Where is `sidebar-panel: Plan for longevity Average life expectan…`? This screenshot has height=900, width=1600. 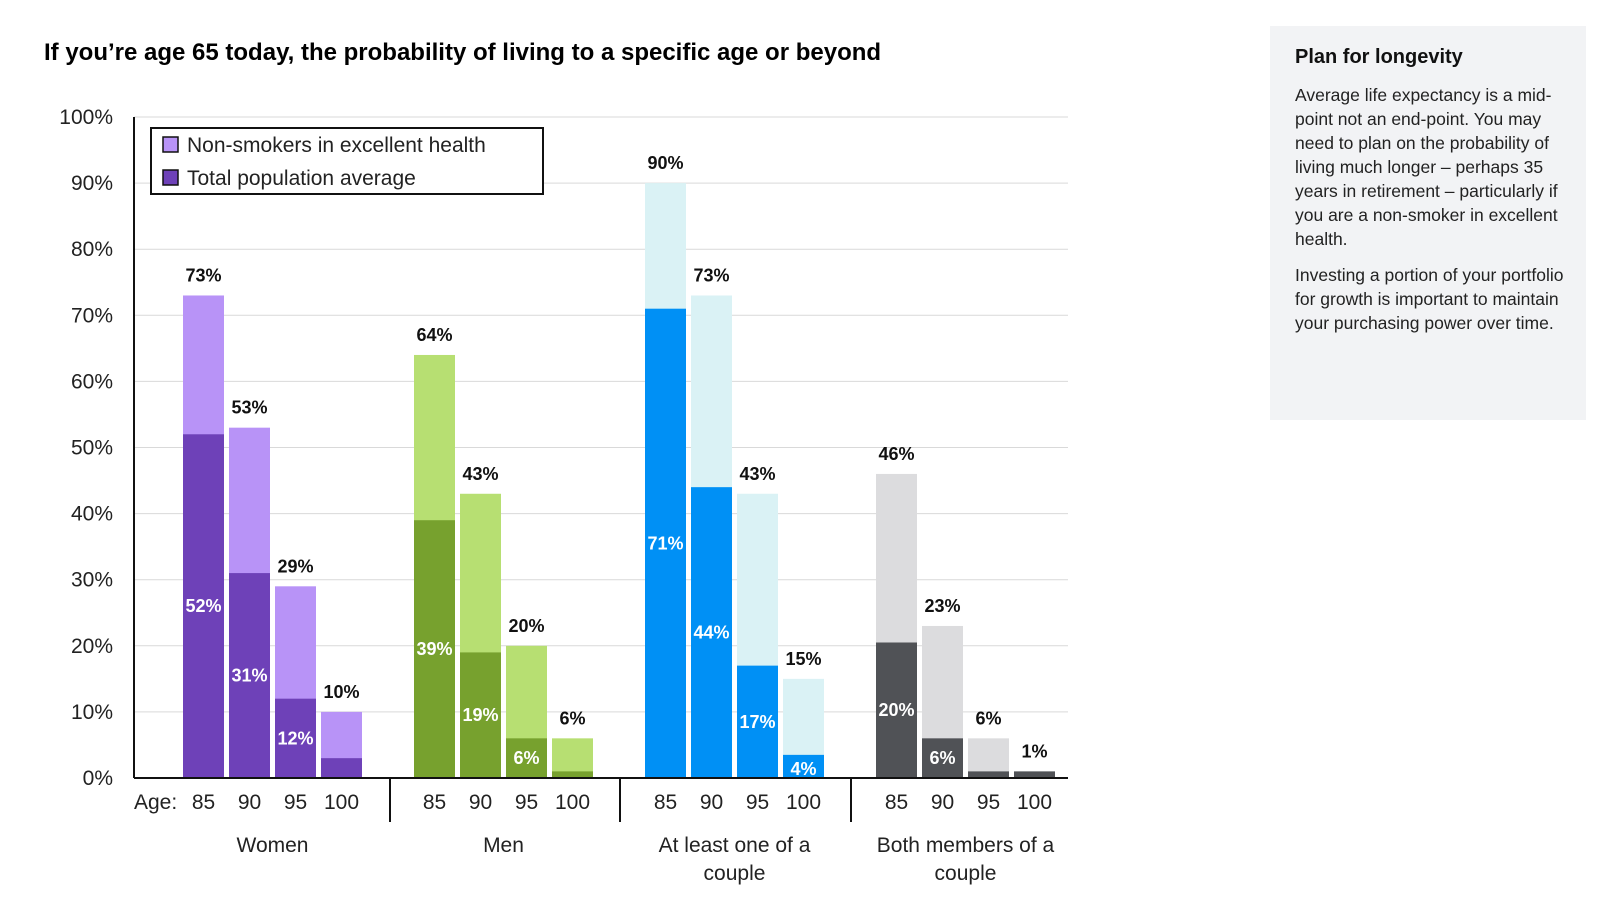
sidebar-panel: Plan for longevity Average life expectan… is located at coordinates (1428, 223).